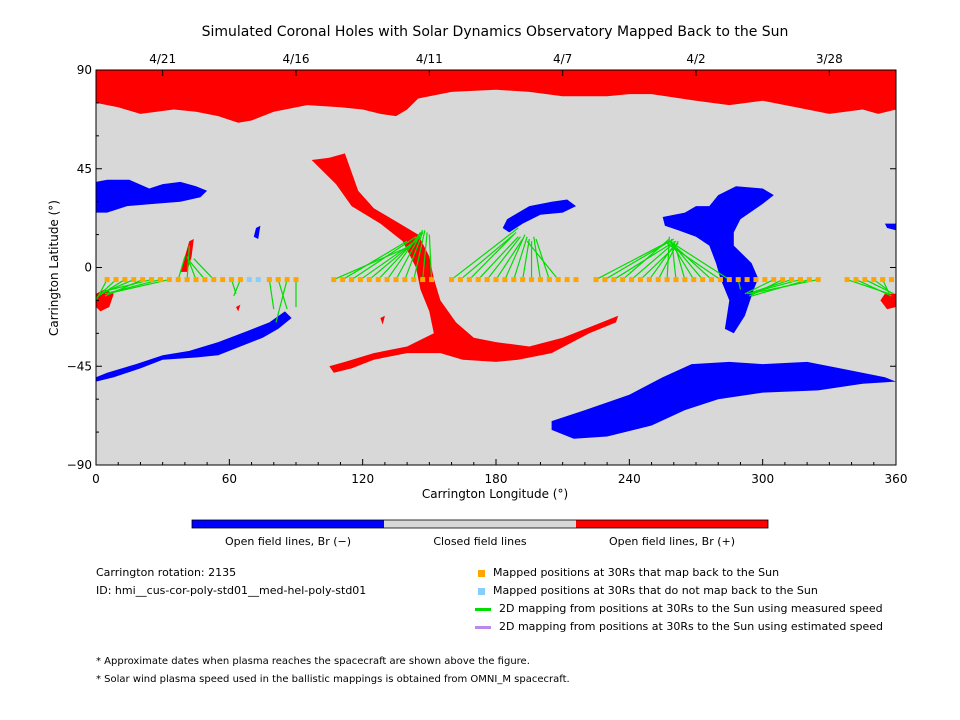  What do you see at coordinates (480, 541) in the screenshot?
I see `colorbar-label: Closed field lines` at bounding box center [480, 541].